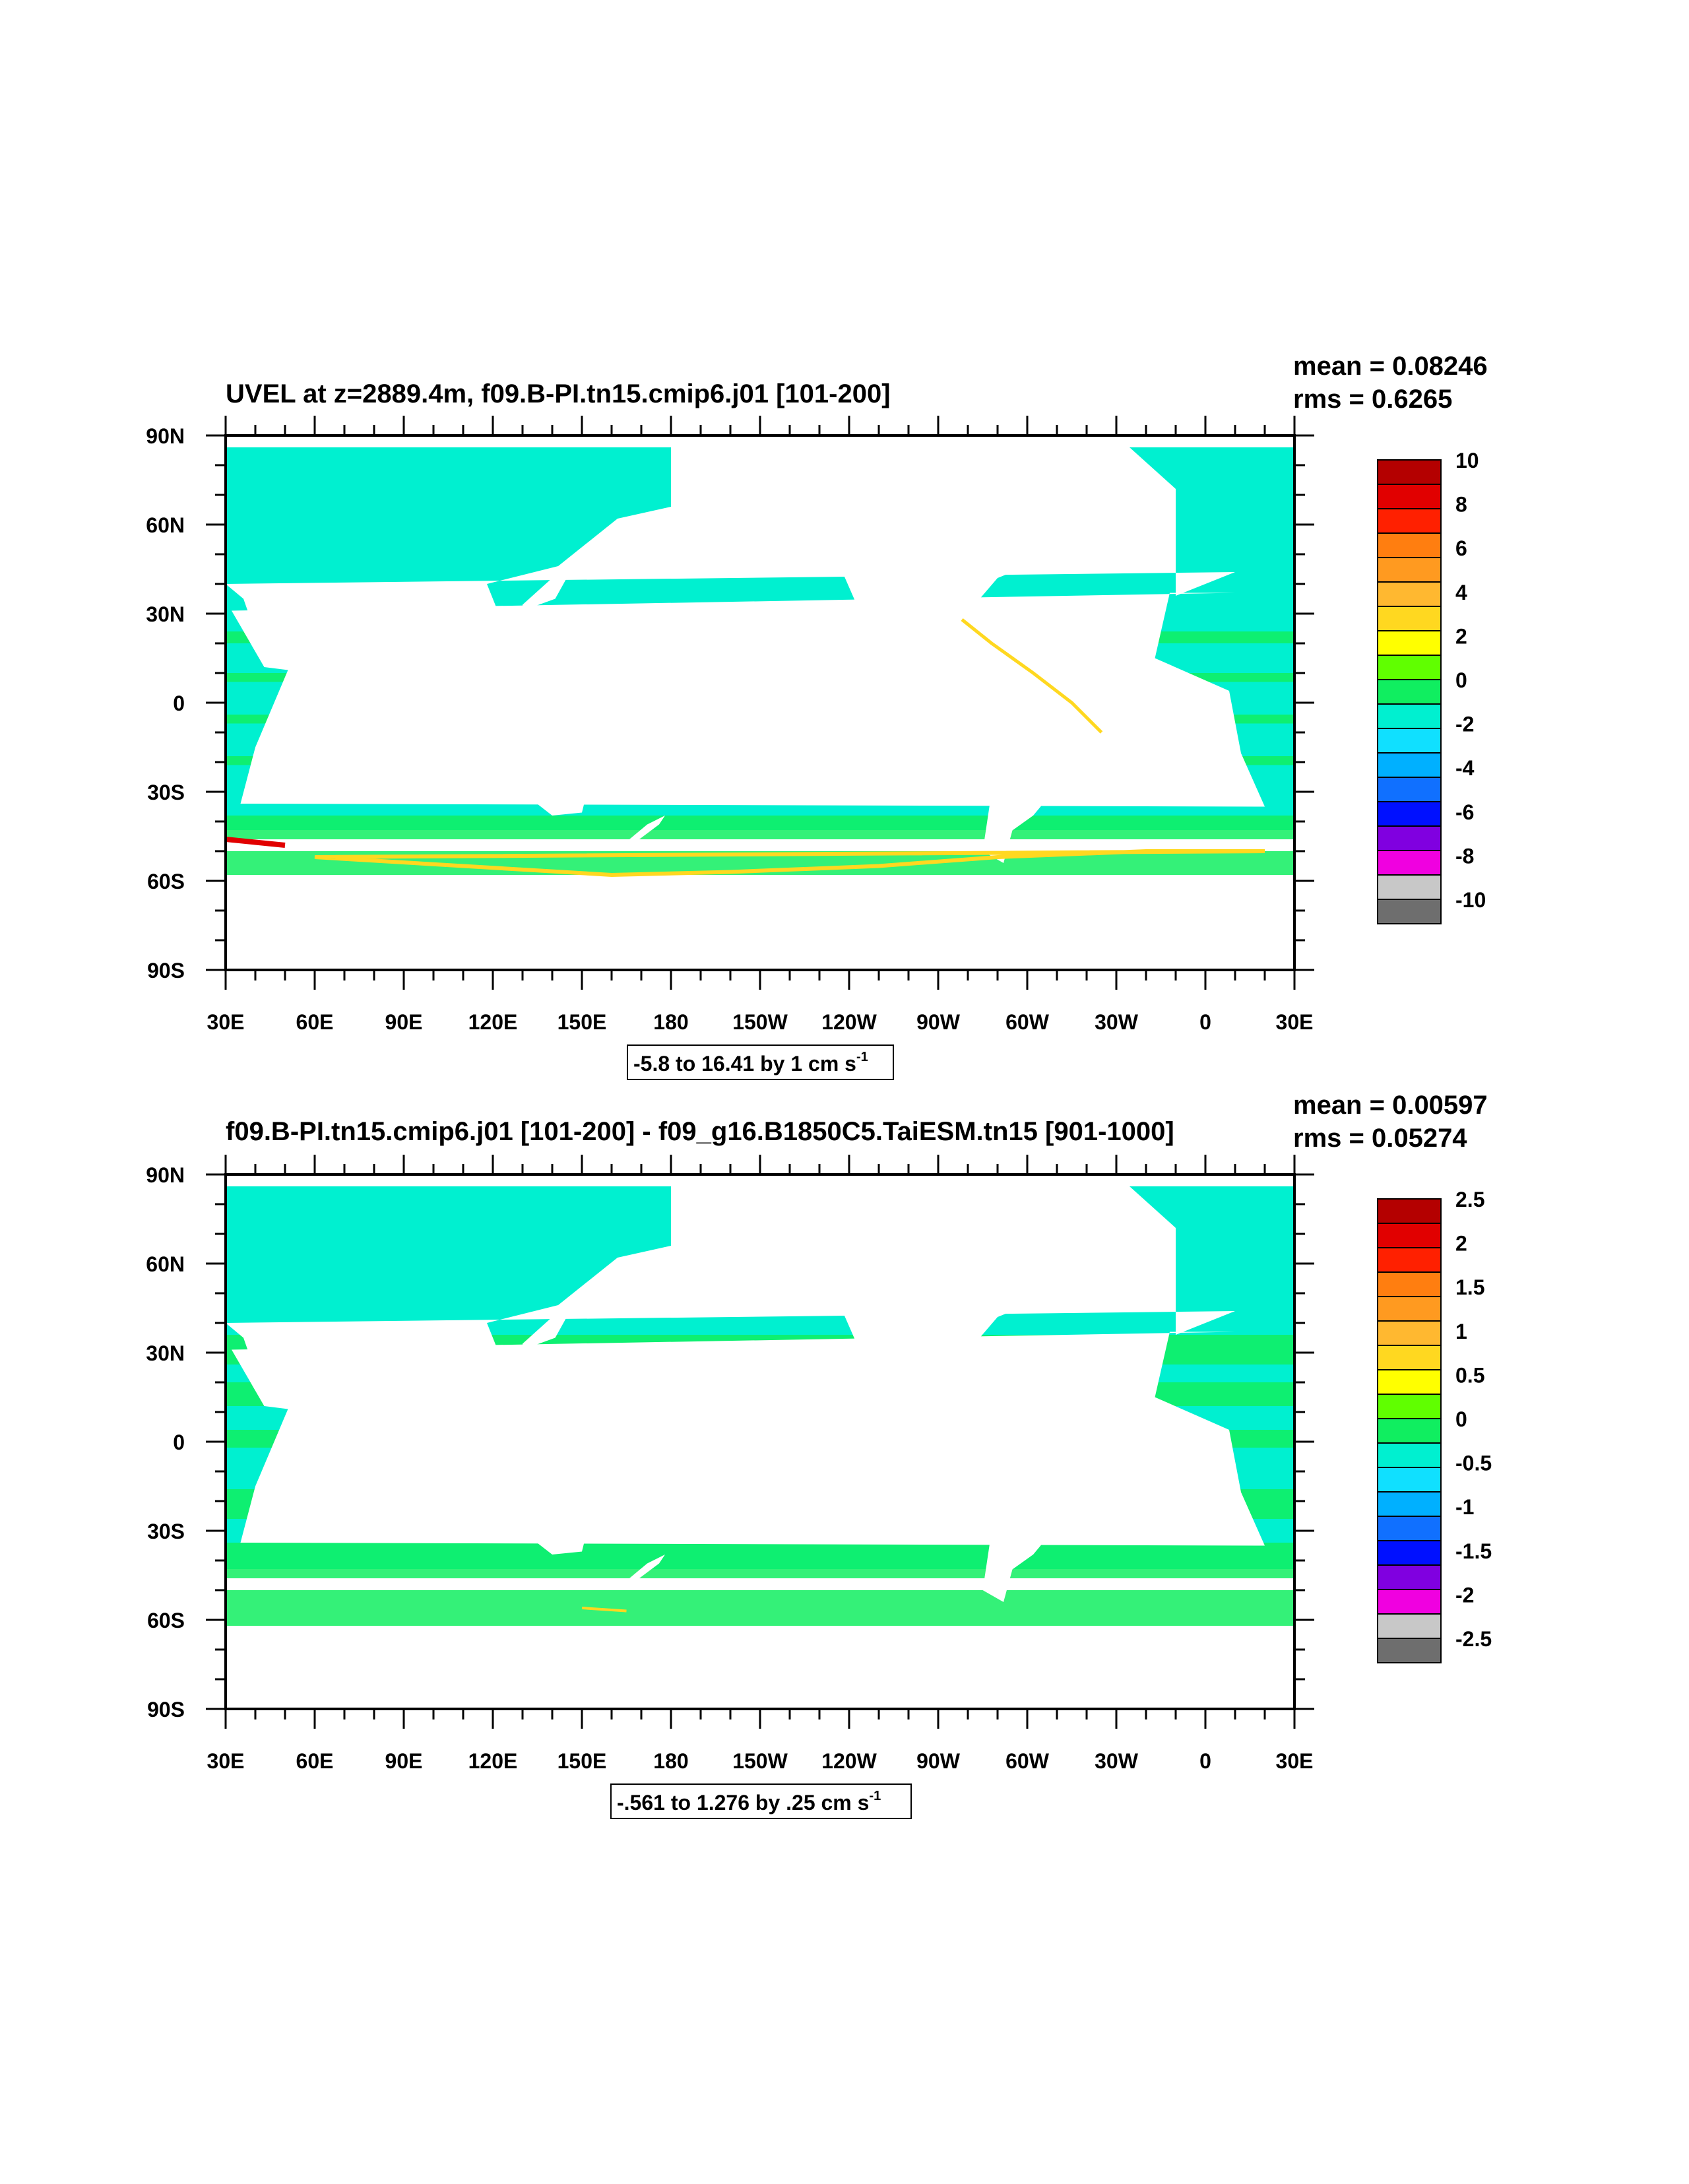  I want to click on colorbar-label: -2.5, so click(1473, 1639).